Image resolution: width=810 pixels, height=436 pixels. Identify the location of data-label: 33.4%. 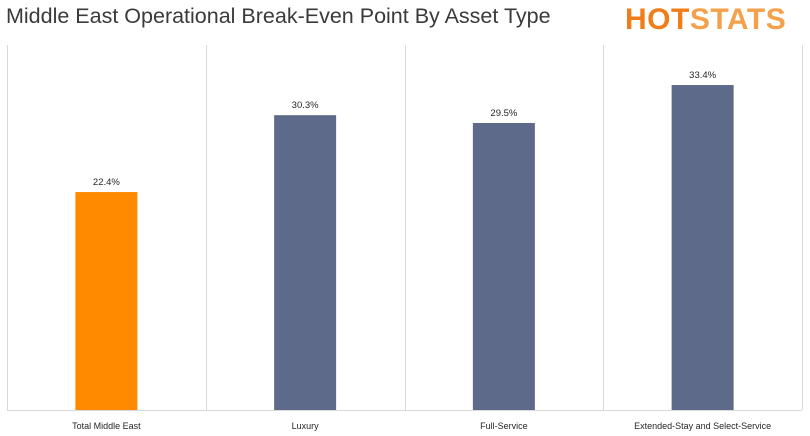
(702, 75).